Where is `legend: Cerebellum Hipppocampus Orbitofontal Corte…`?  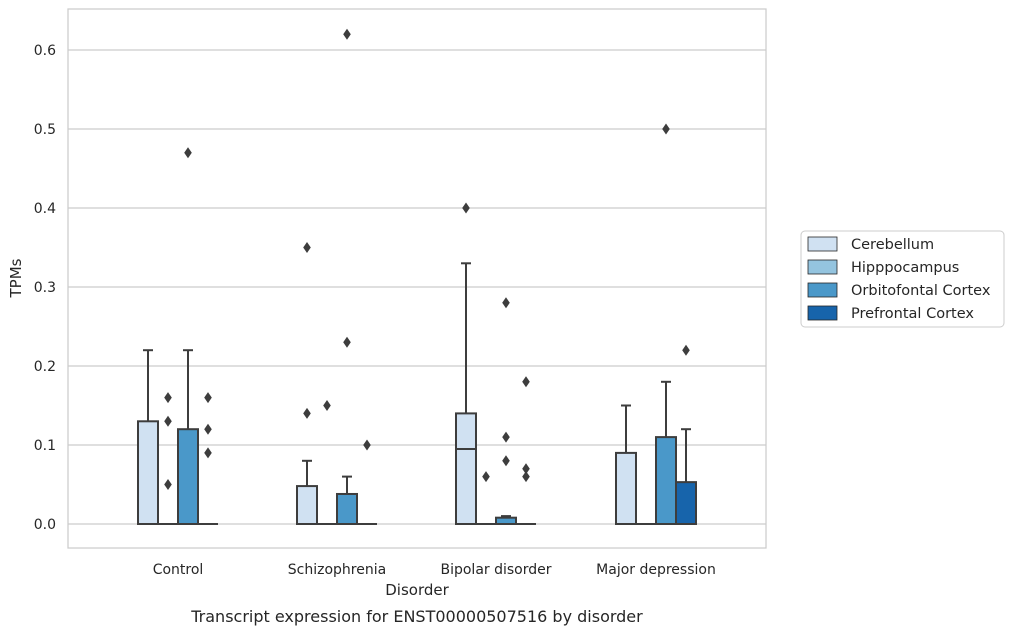
legend: Cerebellum Hipppocampus Orbitofontal Corte… is located at coordinates (902, 279).